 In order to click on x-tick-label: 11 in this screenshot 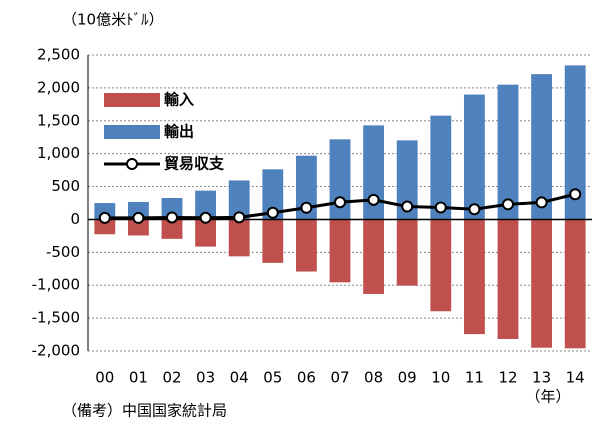, I will do `click(474, 378)`.